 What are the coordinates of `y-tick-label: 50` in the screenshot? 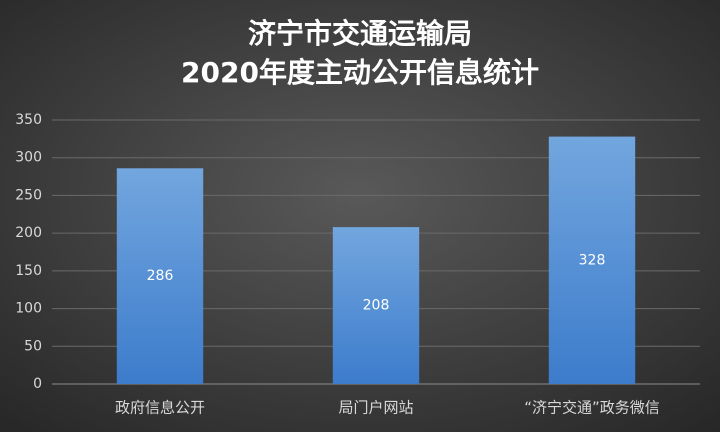 It's located at (33, 346).